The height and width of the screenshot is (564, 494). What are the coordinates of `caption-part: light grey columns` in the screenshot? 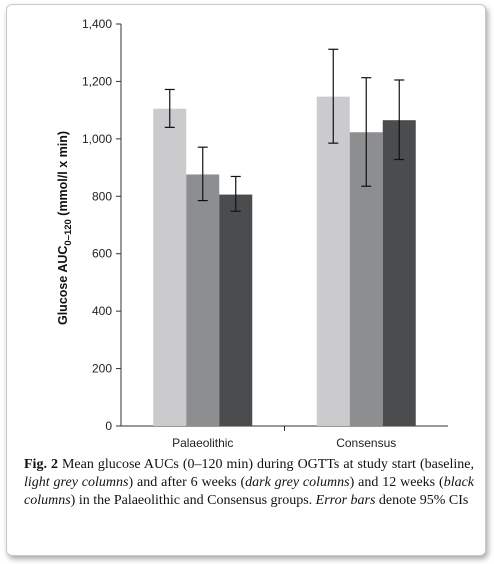 It's located at (76, 482).